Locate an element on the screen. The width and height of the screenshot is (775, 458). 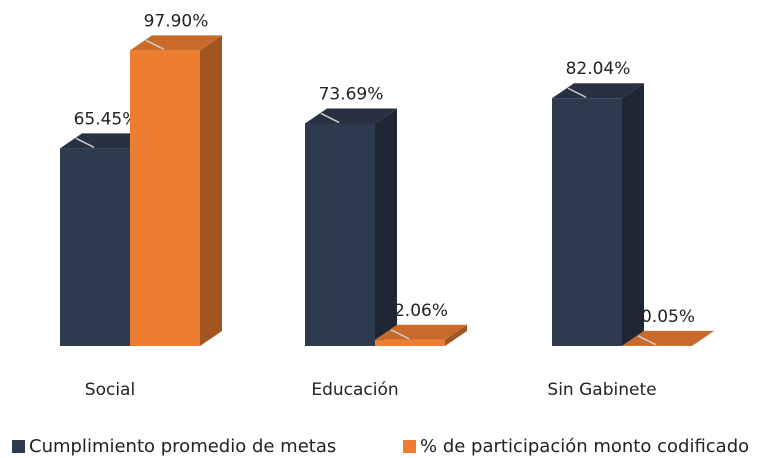
data-label: 0.05% is located at coordinates (668, 317).